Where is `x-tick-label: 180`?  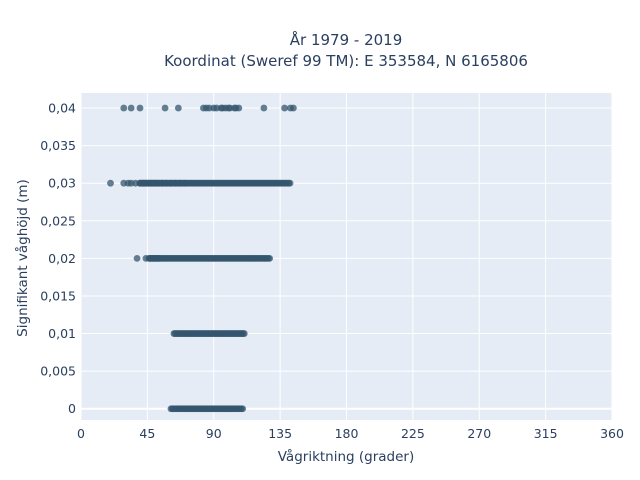
x-tick-label: 180 is located at coordinates (347, 433).